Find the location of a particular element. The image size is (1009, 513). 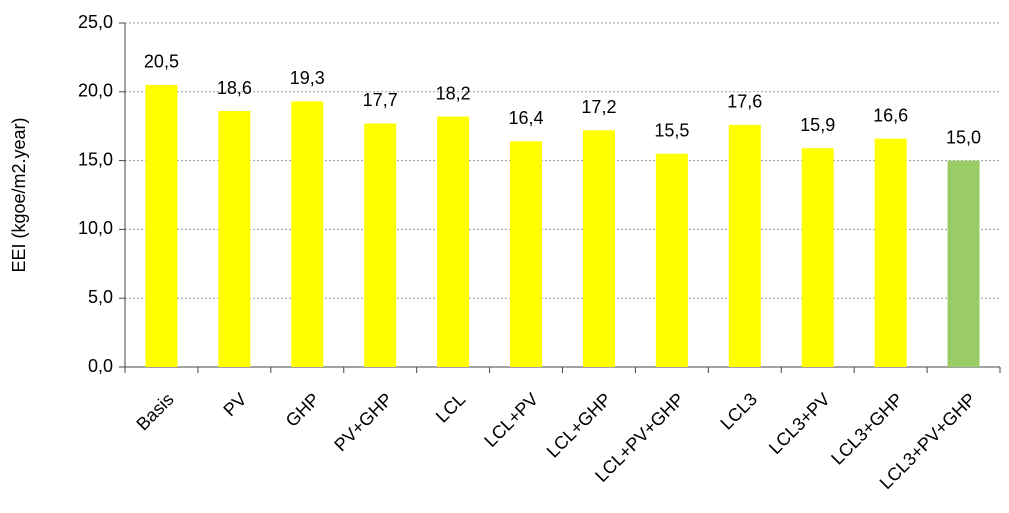

data-label: 17,7 is located at coordinates (380, 100).